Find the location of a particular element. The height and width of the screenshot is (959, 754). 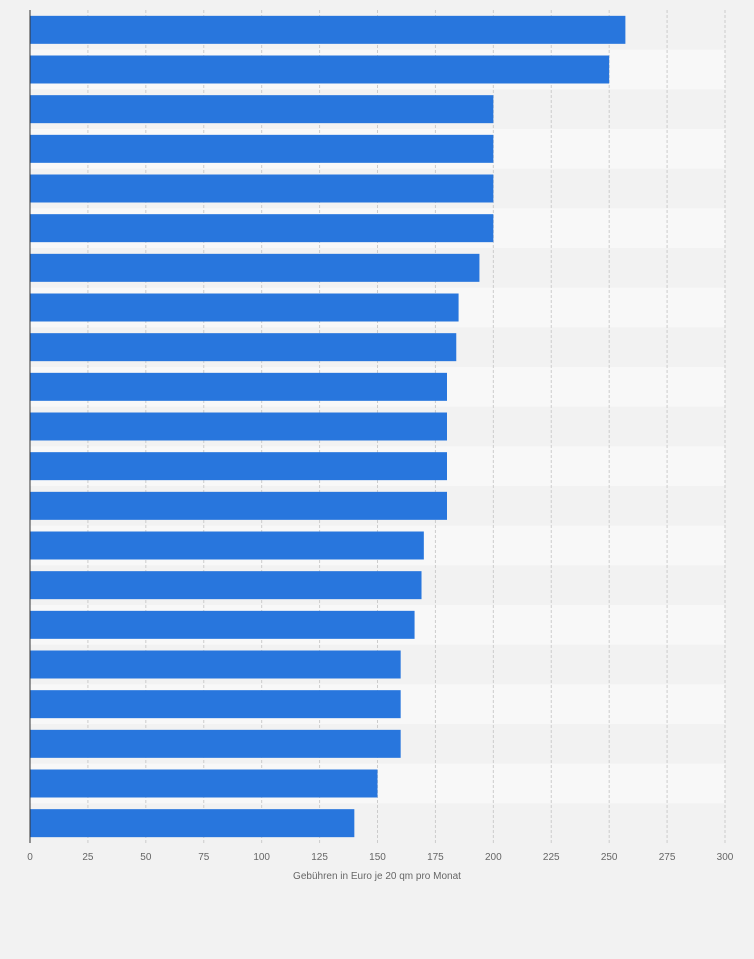

x-tick-label: 25 is located at coordinates (88, 857).